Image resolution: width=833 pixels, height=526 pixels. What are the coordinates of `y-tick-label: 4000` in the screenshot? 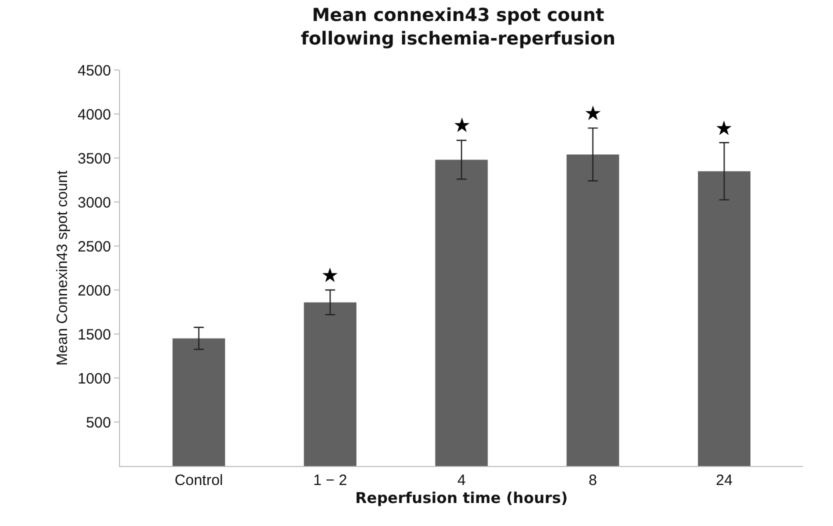 It's located at (94, 115).